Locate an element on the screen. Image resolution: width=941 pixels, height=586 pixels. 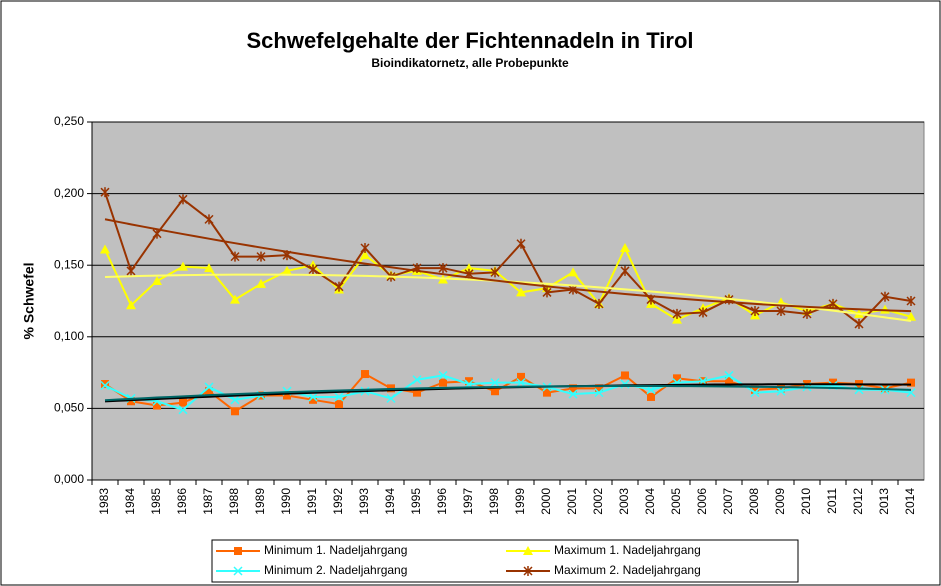
x-tick-label: 1997 is located at coordinates (468, 501).